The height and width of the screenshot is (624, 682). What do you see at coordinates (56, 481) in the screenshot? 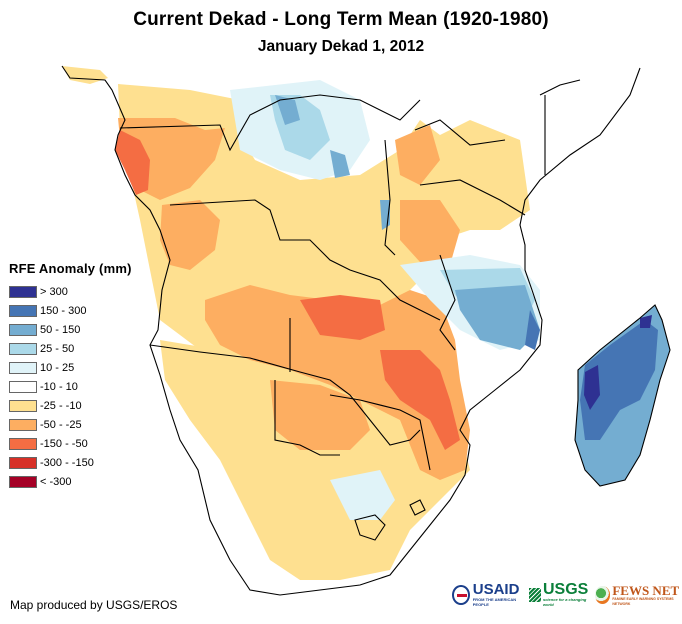
I see `legend-label: < -300` at bounding box center [56, 481].